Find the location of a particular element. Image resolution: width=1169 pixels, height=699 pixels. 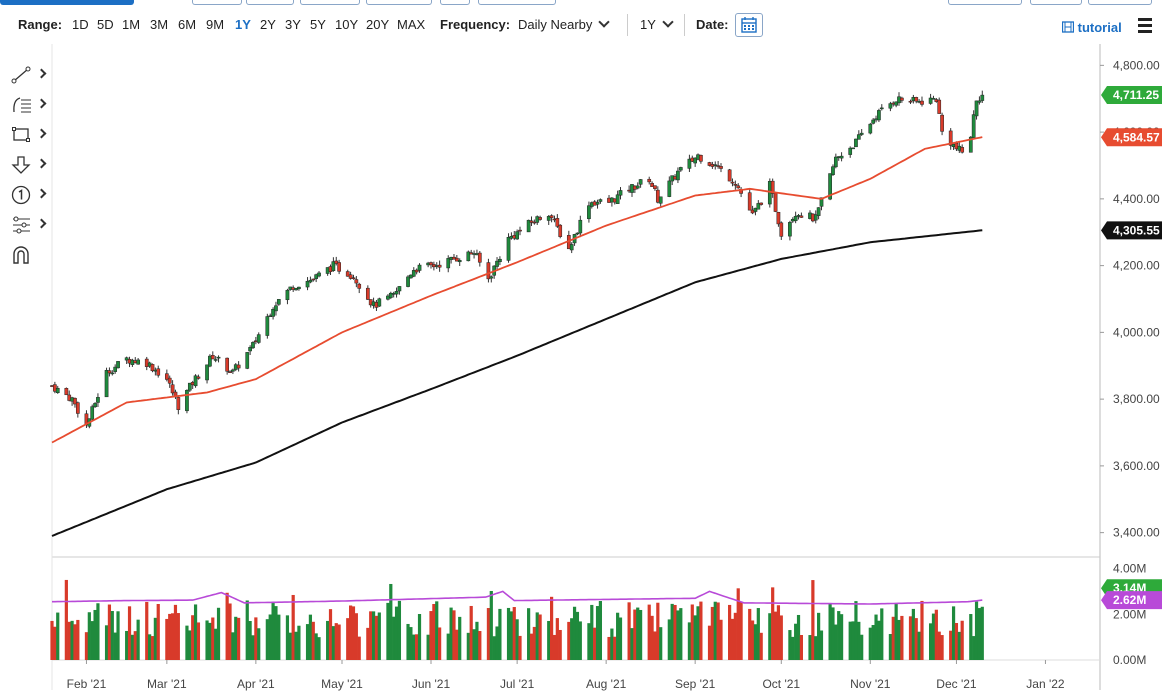

indicator-tool is located at coordinates (30, 227).